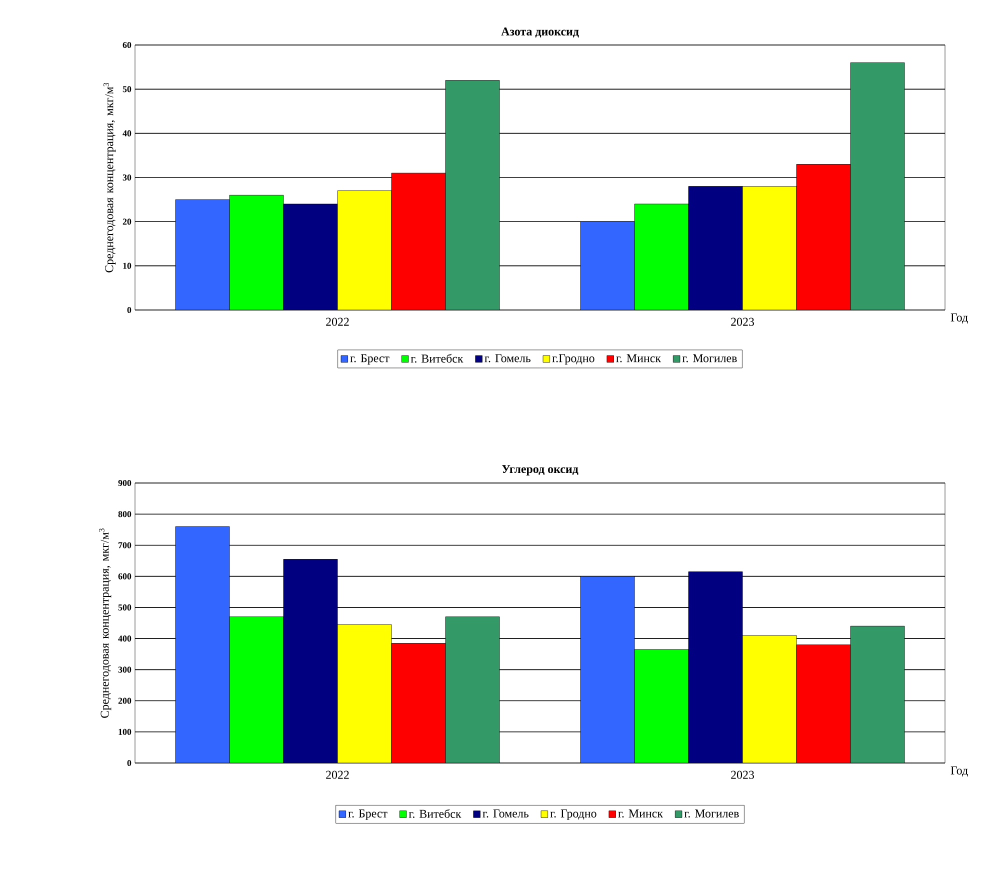 The height and width of the screenshot is (870, 984). I want to click on y-tick-label: 20, so click(127, 221).